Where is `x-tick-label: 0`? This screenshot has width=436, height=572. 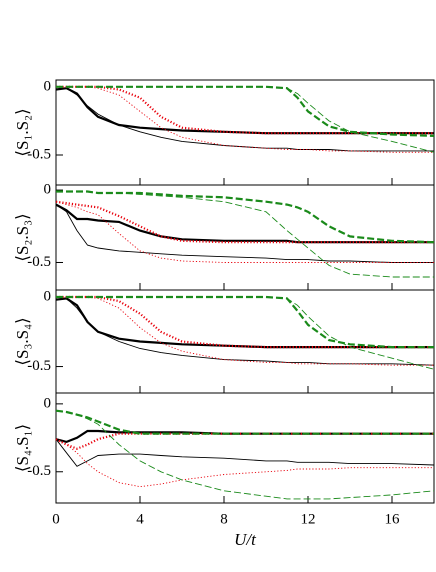 x-tick-label: 0 is located at coordinates (56, 519).